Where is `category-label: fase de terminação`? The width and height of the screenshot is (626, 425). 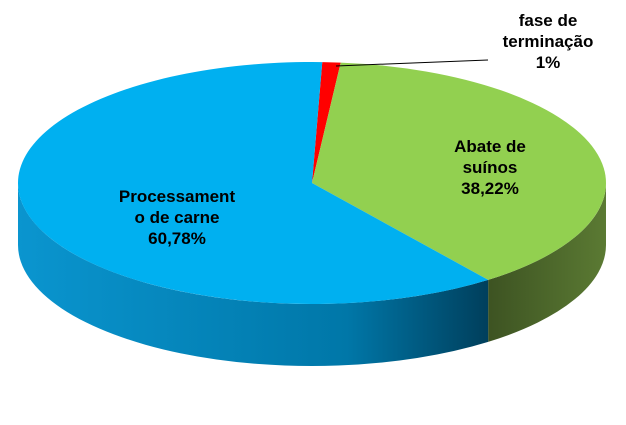 category-label: fase de terminação is located at coordinates (548, 31).